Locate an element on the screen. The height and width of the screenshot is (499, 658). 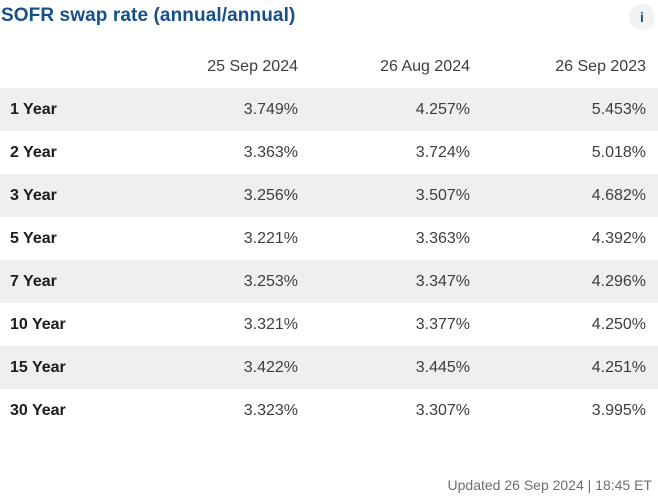
row-label-30-year: 30 Year is located at coordinates (38, 410).